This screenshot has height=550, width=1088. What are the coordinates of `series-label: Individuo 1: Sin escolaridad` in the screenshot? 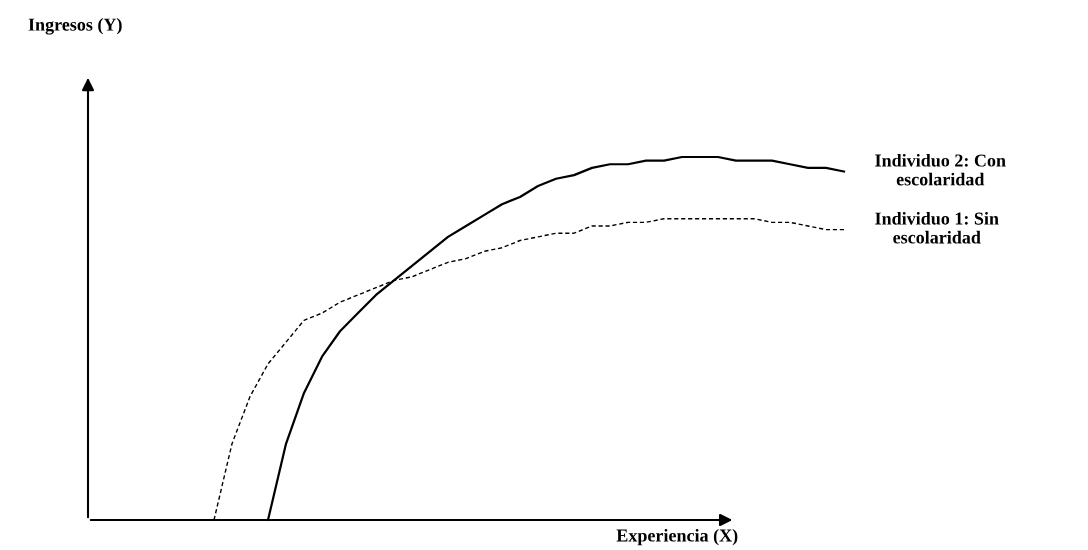 It's located at (937, 227).